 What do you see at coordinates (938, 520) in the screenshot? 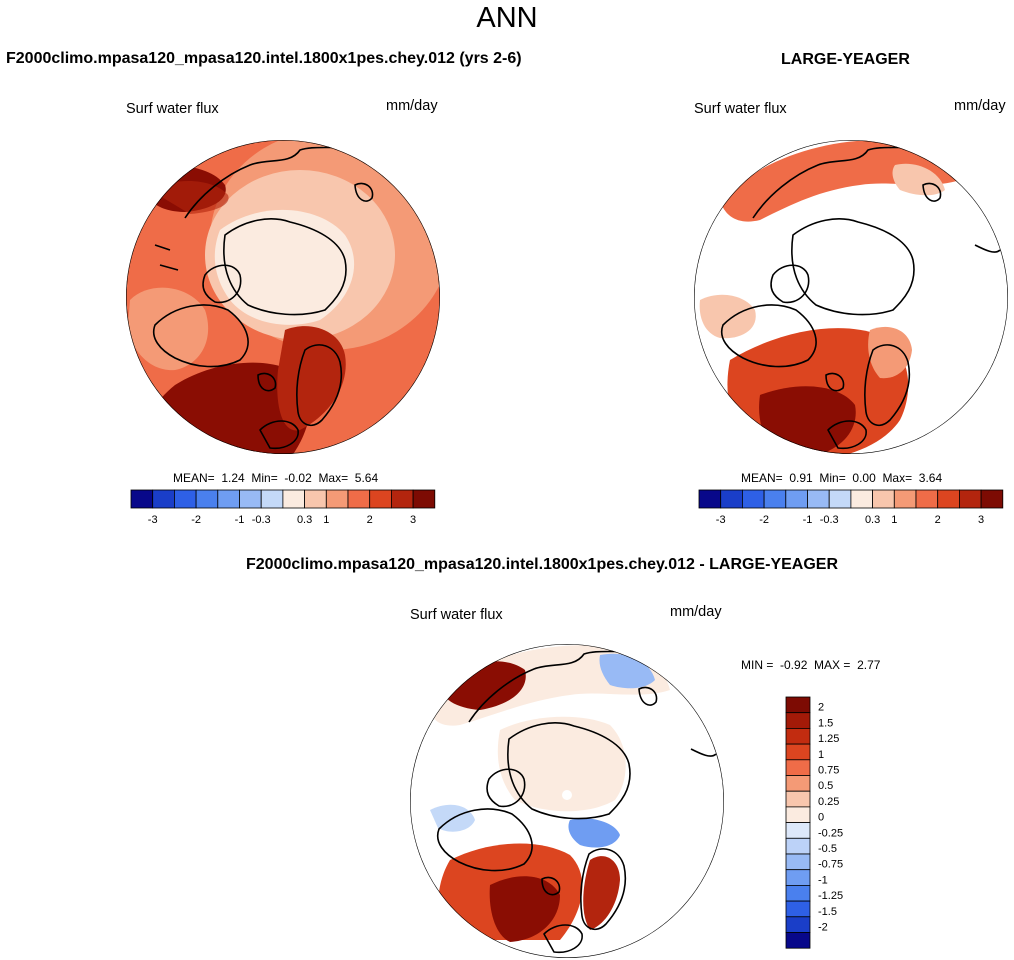
I see `panel2-colorbar-tick-label: 2` at bounding box center [938, 520].